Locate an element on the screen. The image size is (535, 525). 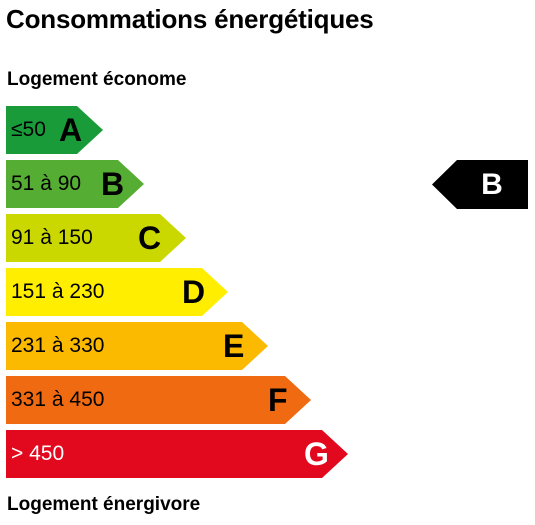
class-g-arrow is located at coordinates (177, 454).